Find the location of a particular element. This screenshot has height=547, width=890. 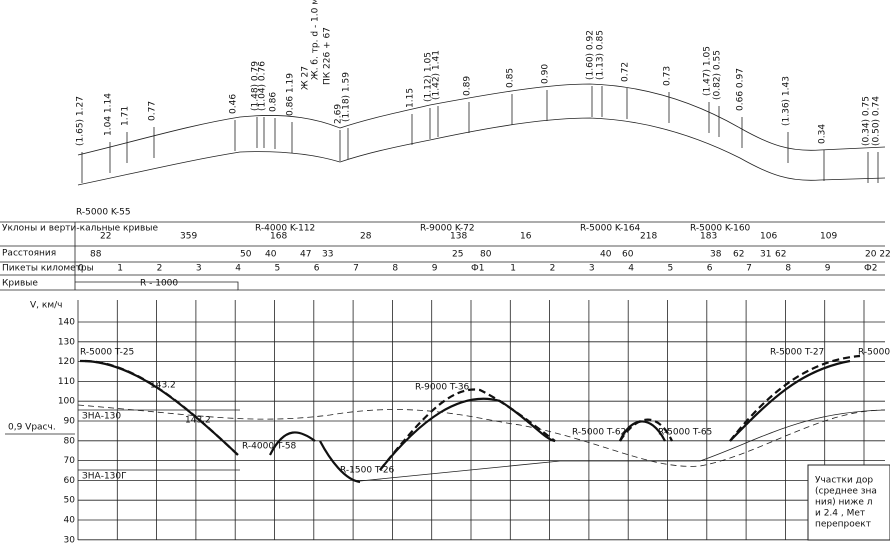

distance: 47 is located at coordinates (305, 255).